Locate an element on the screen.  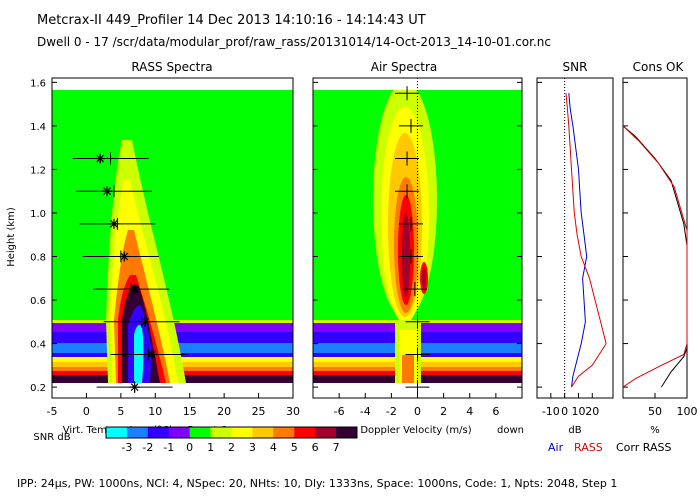
legend-corr-rass: Corr RASS is located at coordinates (643, 447).